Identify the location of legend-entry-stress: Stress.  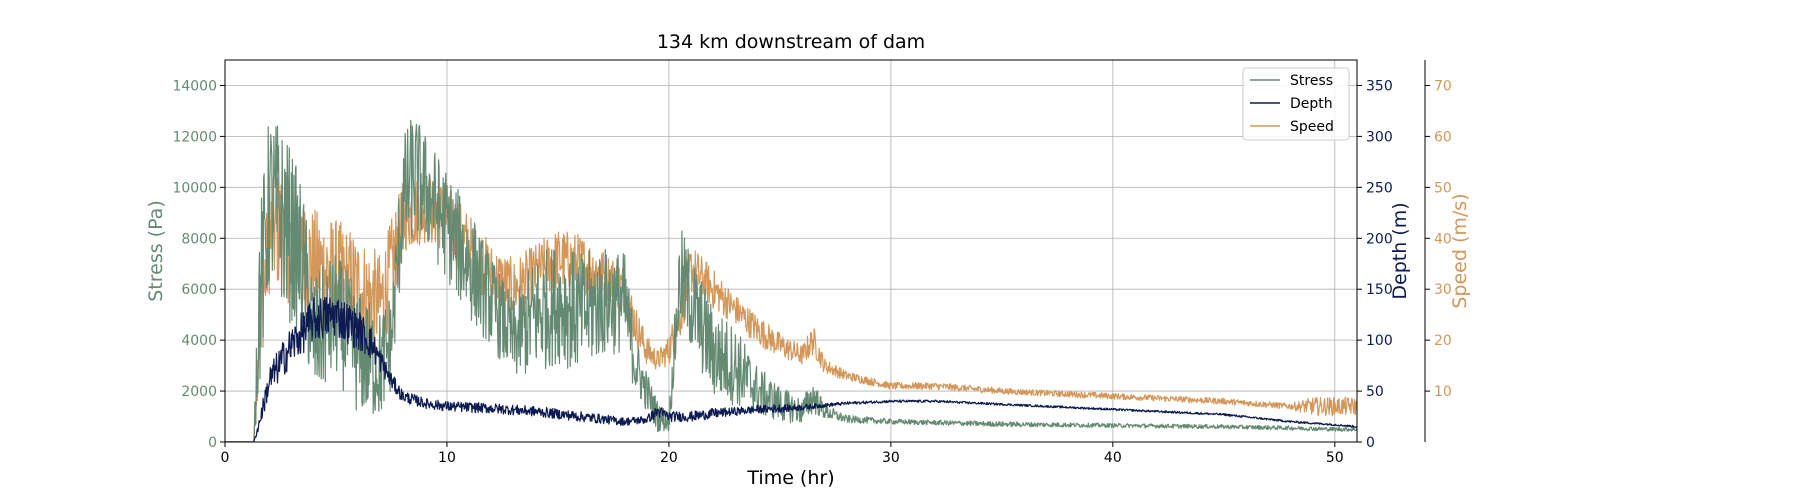
(1291, 81).